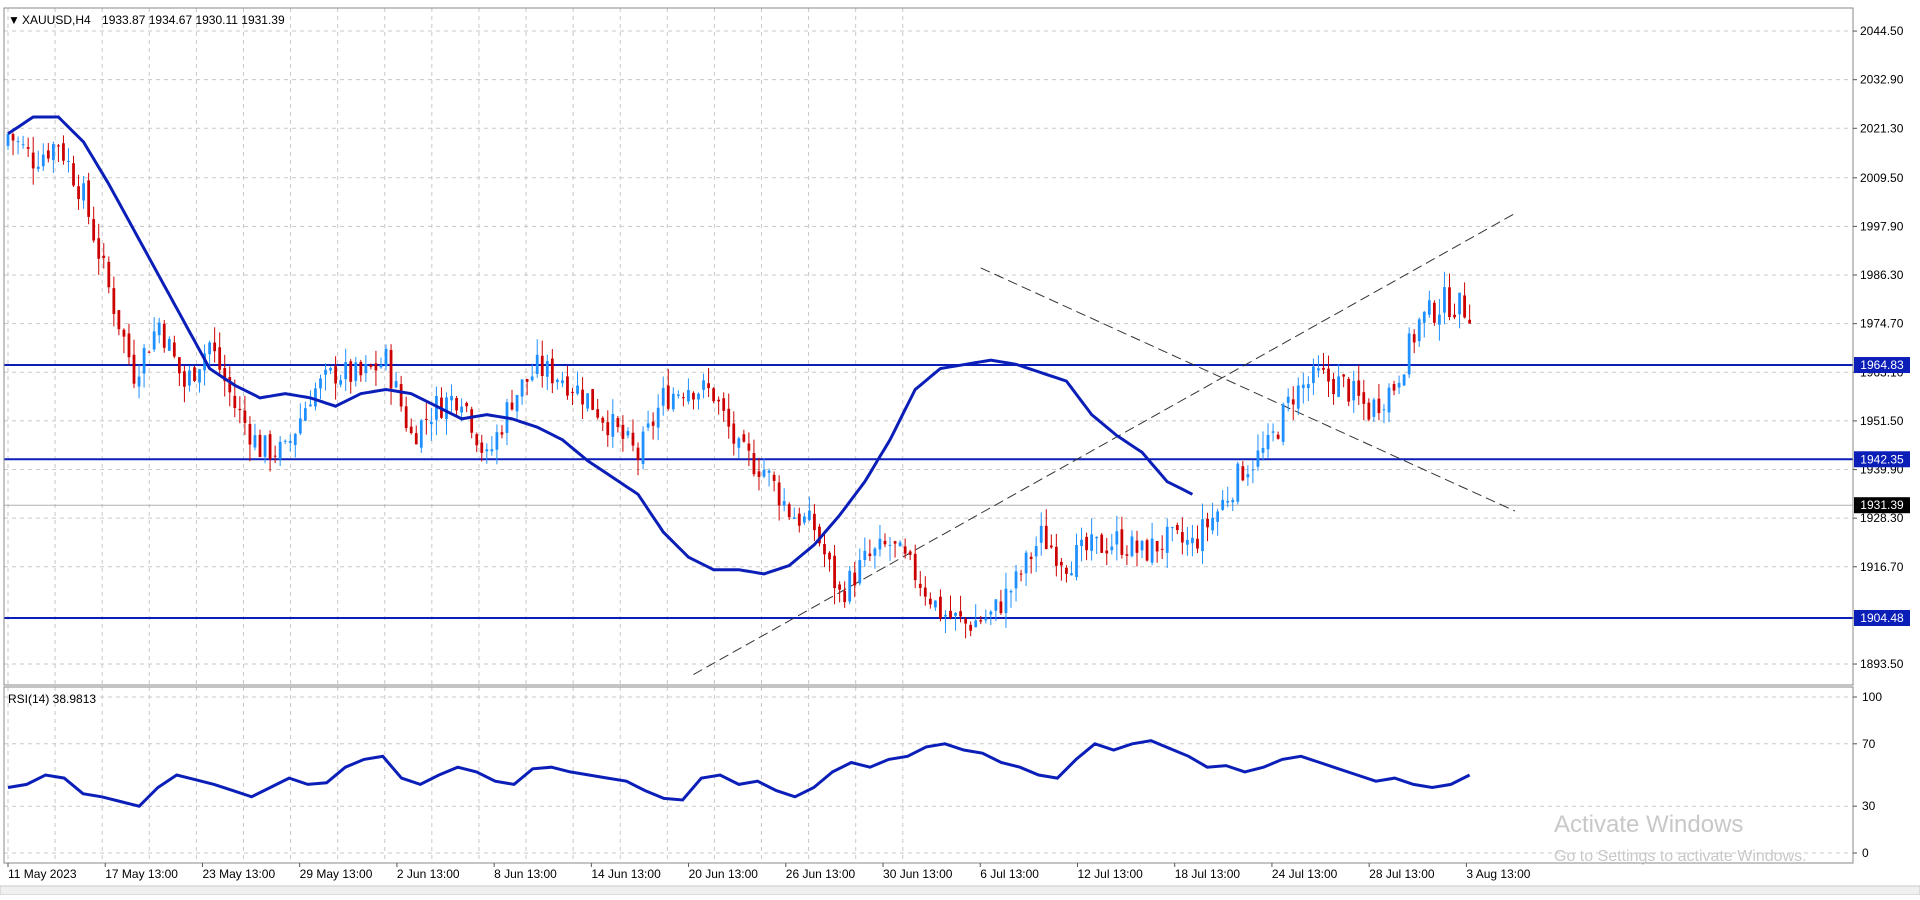 The width and height of the screenshot is (1920, 900). What do you see at coordinates (1872, 697) in the screenshot?
I see `rsi-tick-label: 100` at bounding box center [1872, 697].